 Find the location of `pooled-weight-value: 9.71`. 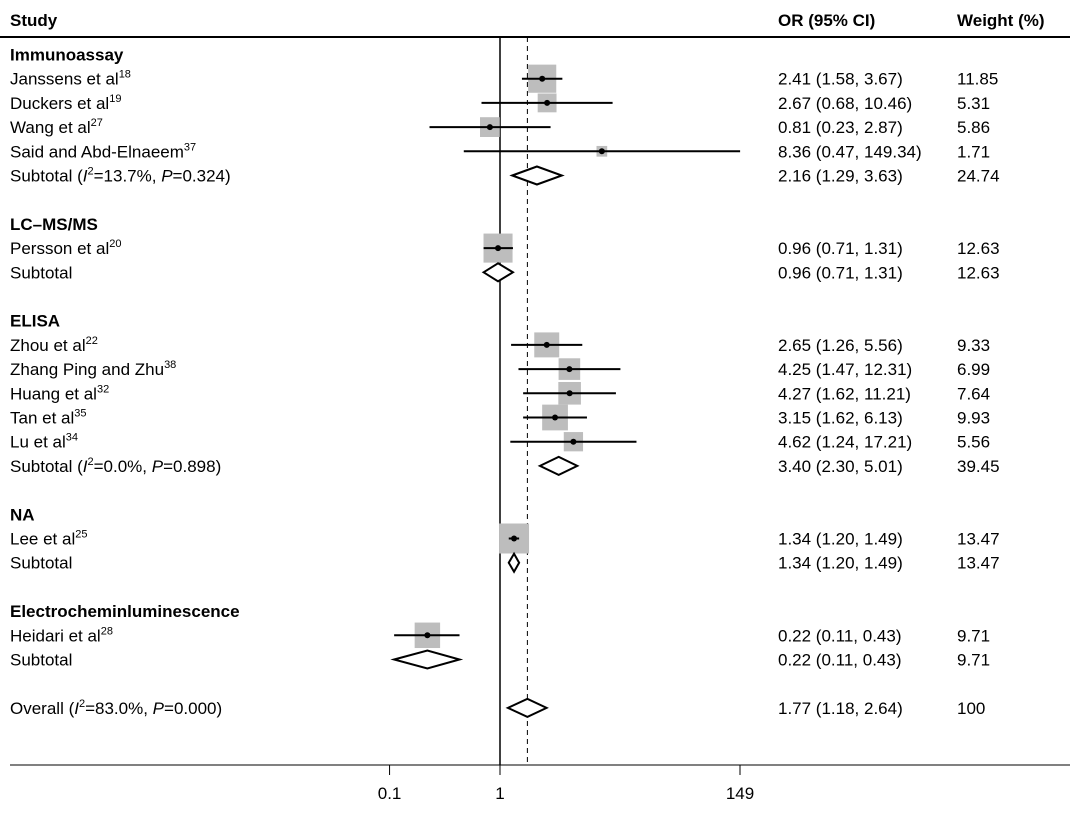

pooled-weight-value: 9.71 is located at coordinates (973, 660).